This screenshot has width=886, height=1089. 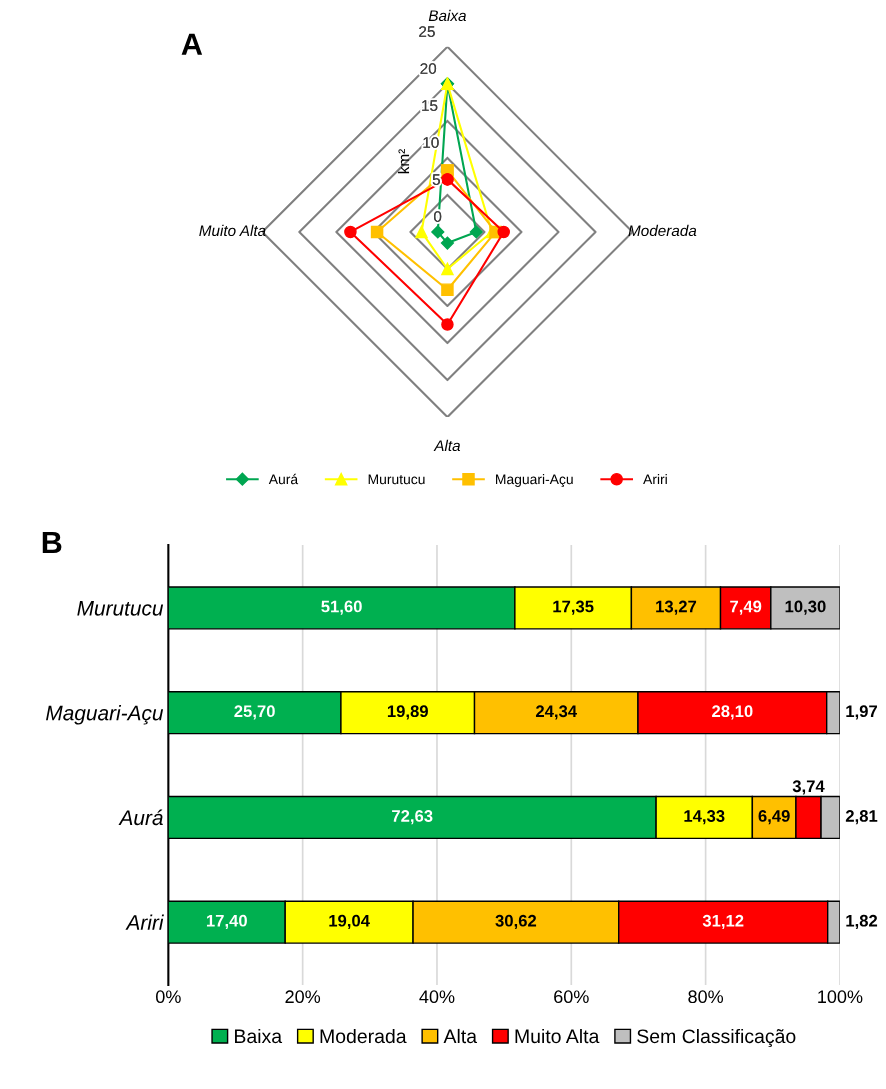 I want to click on data-label: 51,60, so click(x=341, y=607).